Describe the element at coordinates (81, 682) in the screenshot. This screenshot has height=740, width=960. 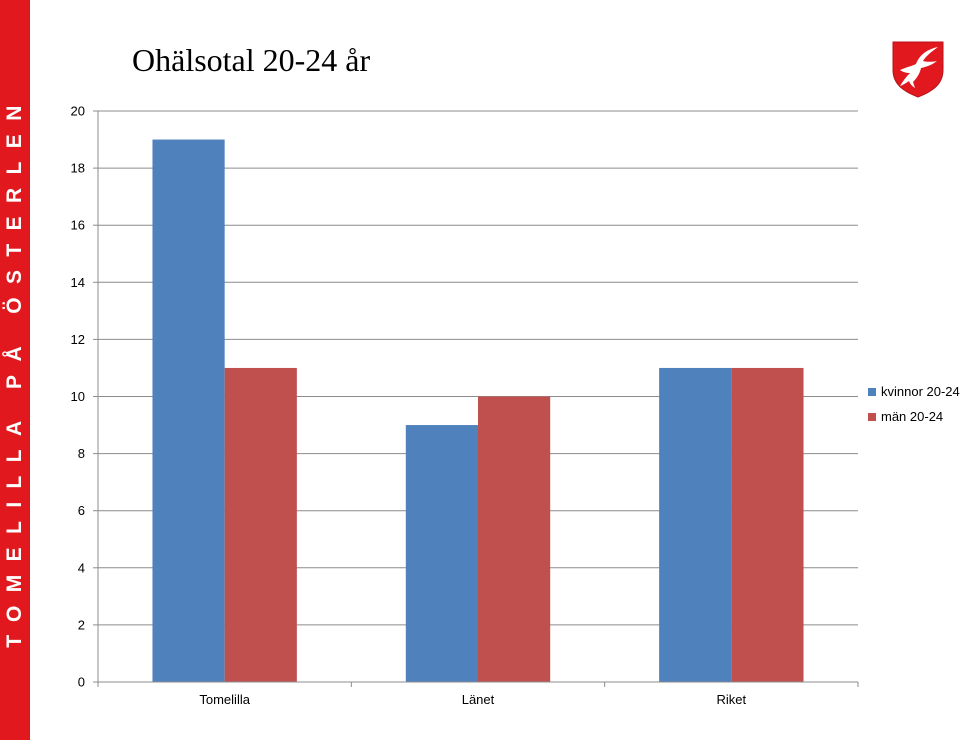
I see `y-tick-label: 0` at that location.